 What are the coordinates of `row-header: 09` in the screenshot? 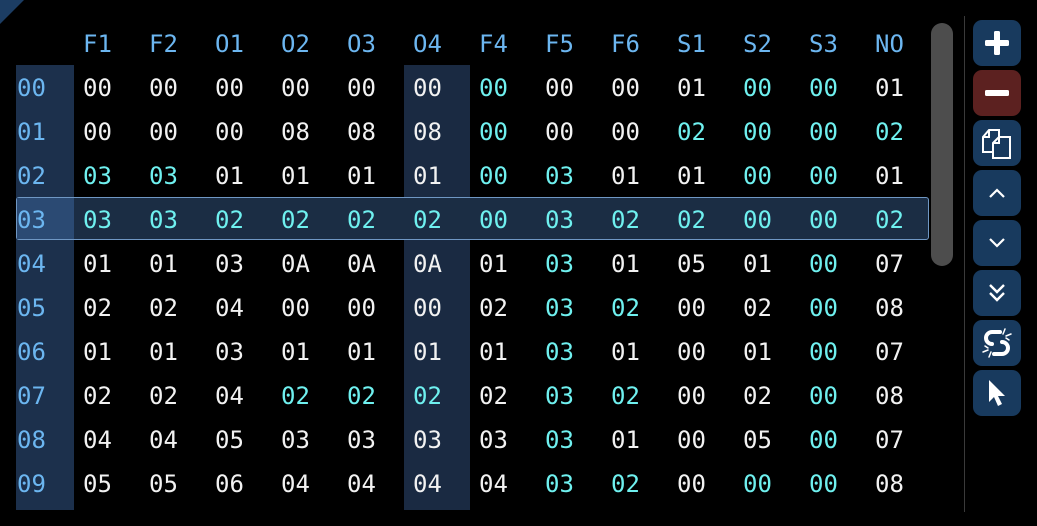 It's located at (31, 484).